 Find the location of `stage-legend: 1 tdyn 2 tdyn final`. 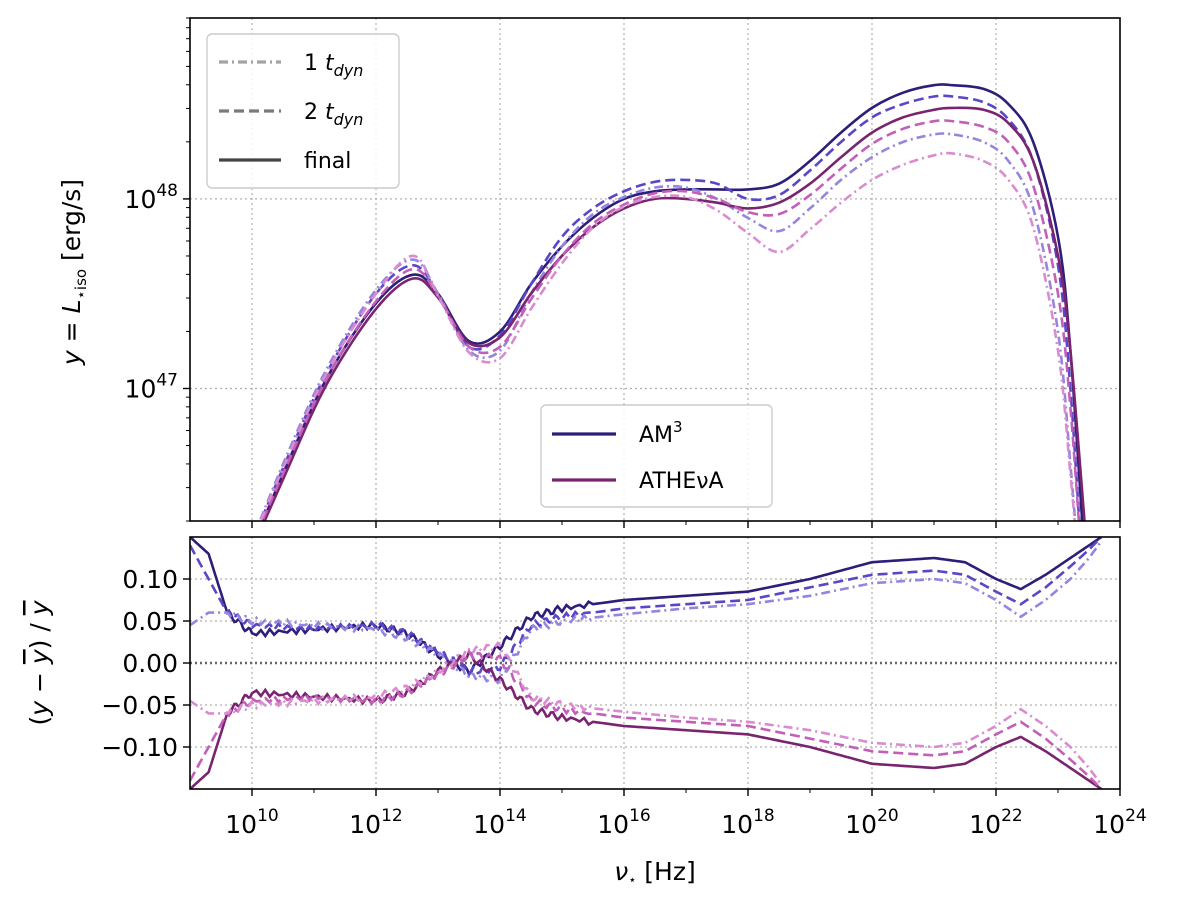

stage-legend: 1 tdyn 2 tdyn final is located at coordinates (303, 111).